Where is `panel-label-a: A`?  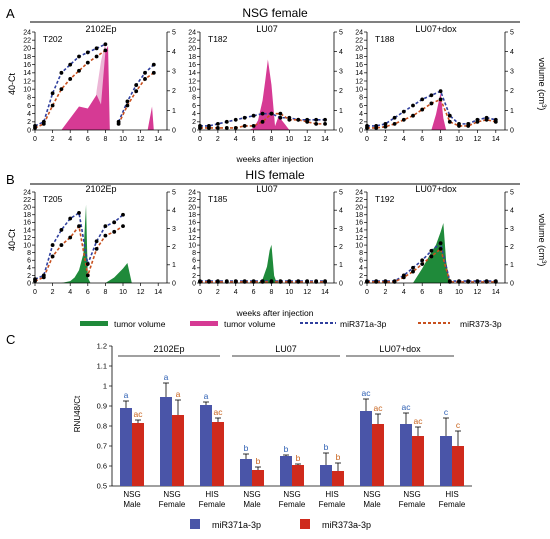 panel-label-a: A is located at coordinates (10, 13).